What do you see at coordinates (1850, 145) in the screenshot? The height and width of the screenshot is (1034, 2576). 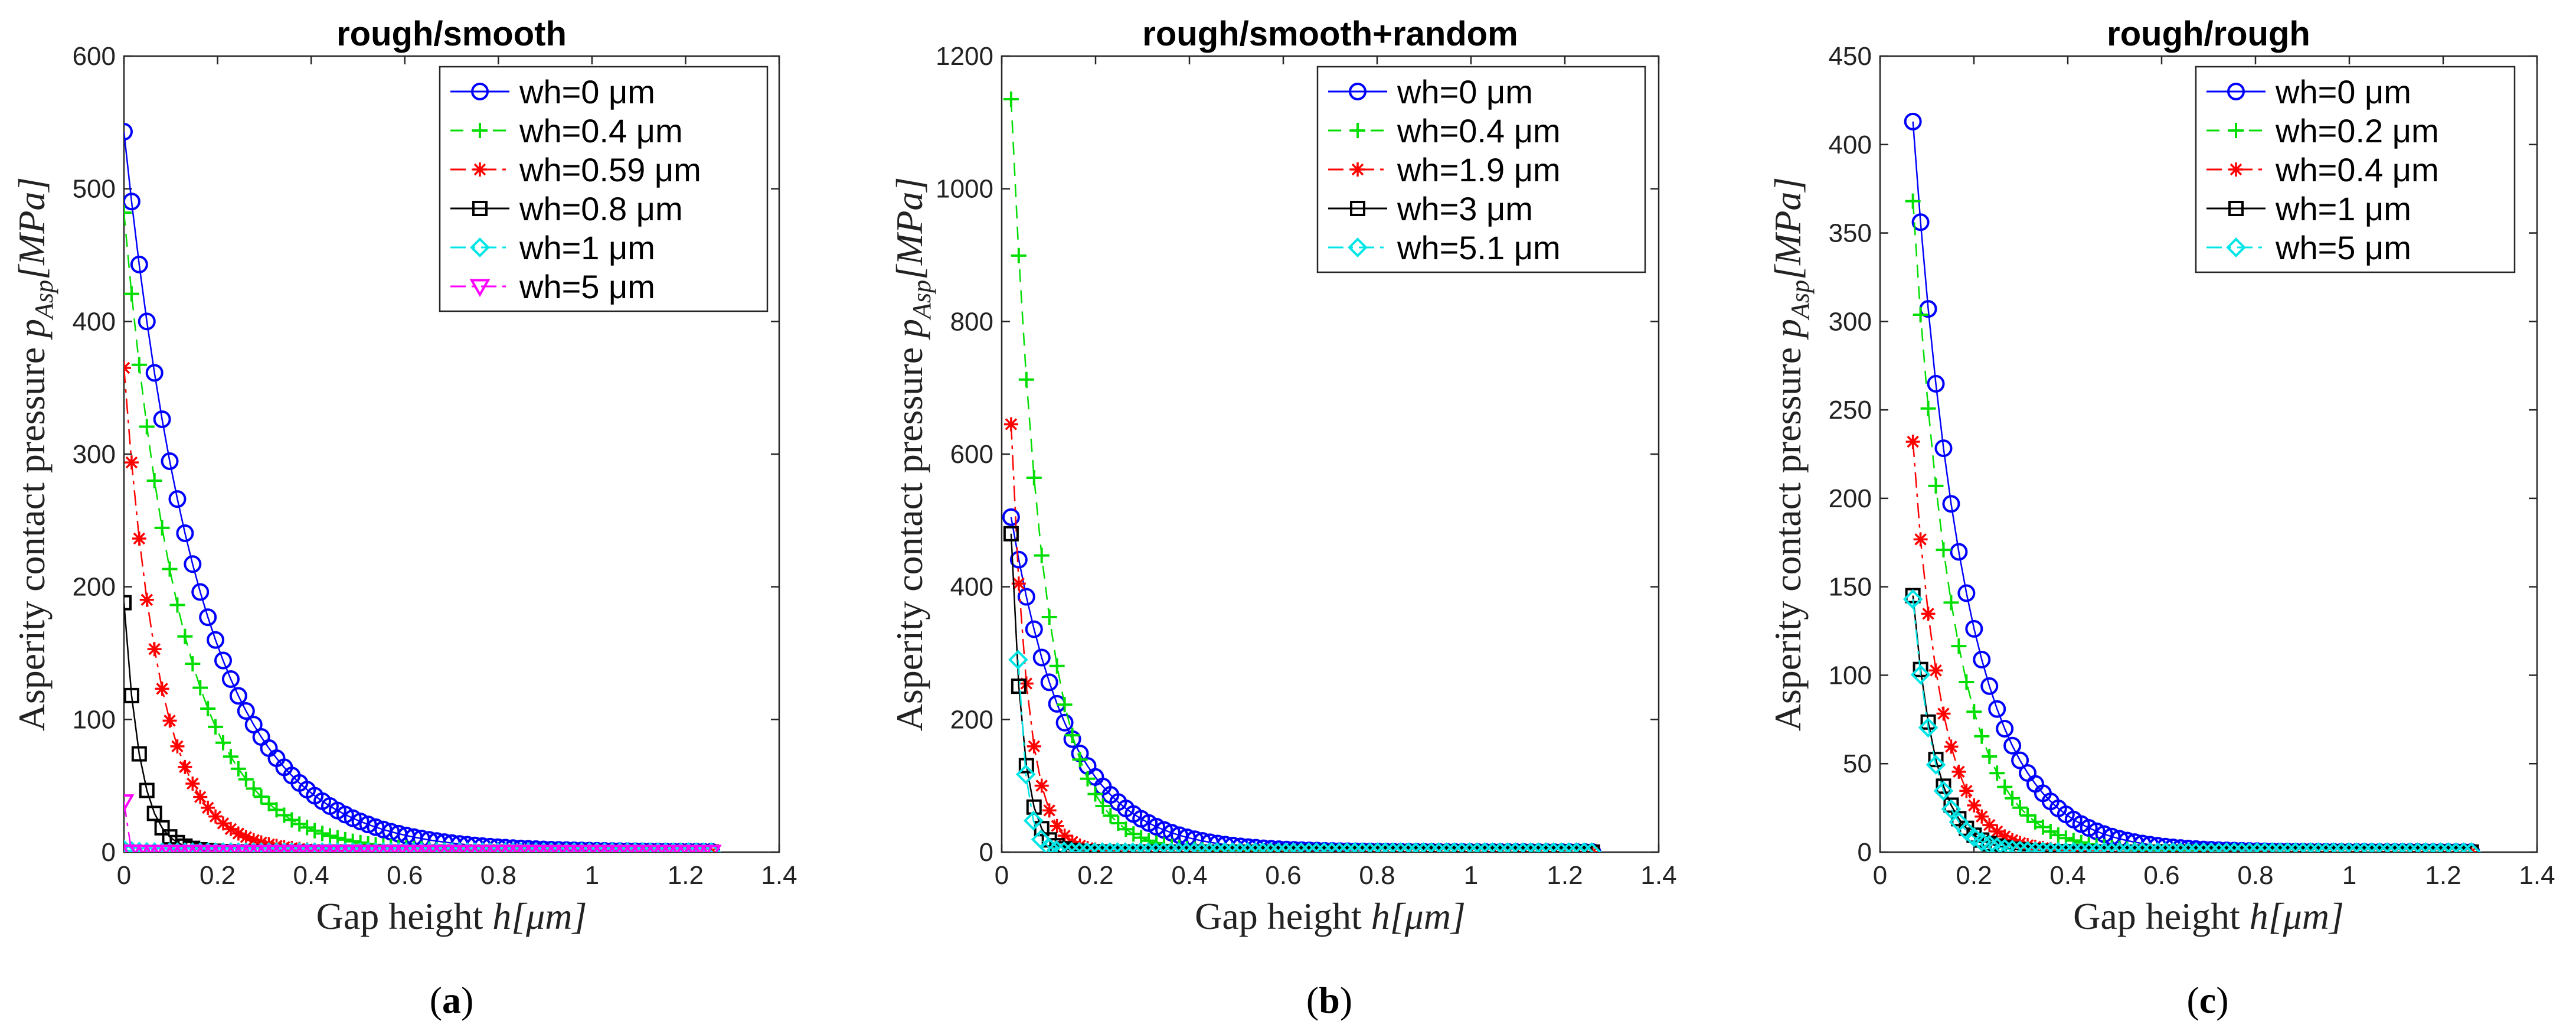 I see `y-tick-label: 400` at bounding box center [1850, 145].